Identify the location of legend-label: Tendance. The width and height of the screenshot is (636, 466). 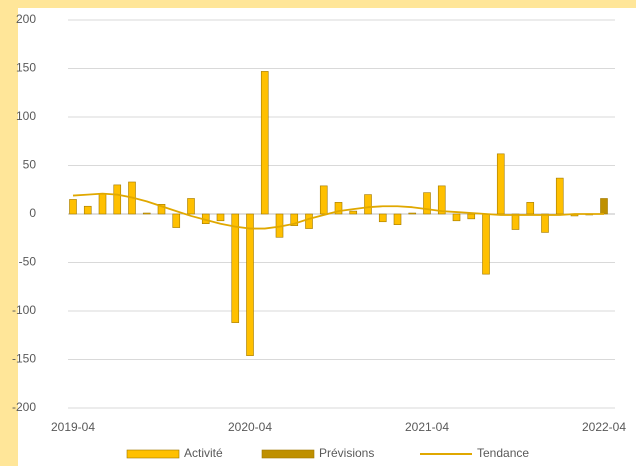
(503, 453).